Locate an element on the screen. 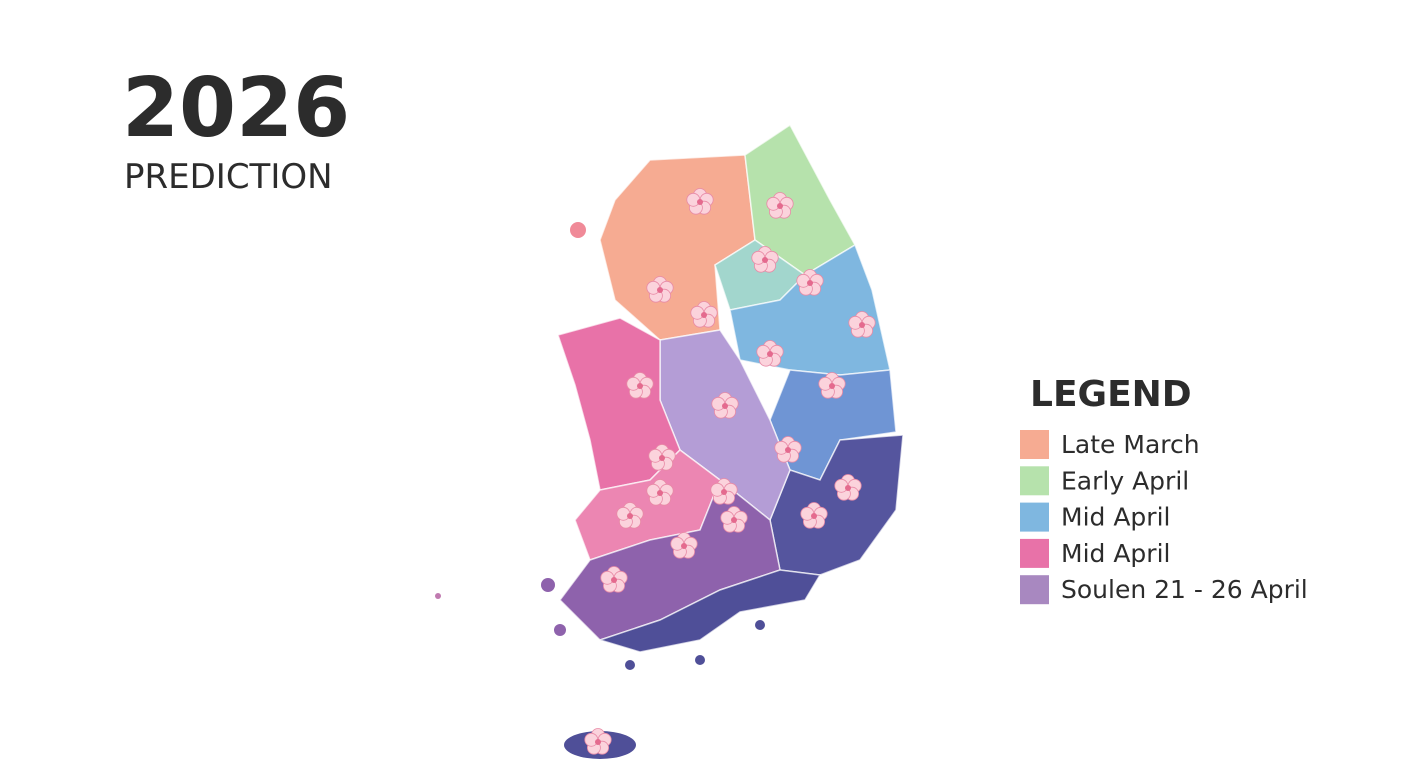  legend-title: LEGEND is located at coordinates (1111, 394).